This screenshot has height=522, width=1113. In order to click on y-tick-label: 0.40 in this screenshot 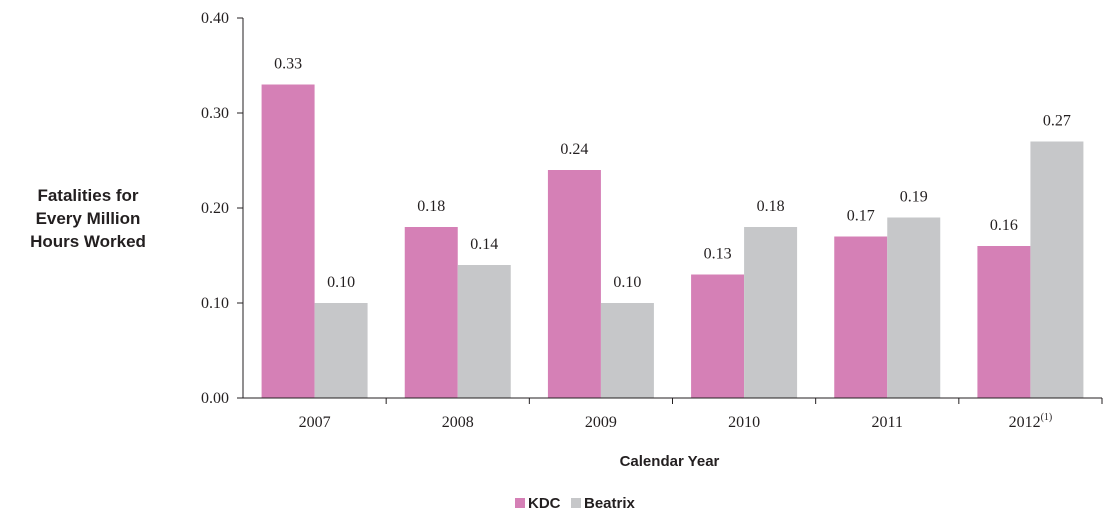, I will do `click(215, 18)`.